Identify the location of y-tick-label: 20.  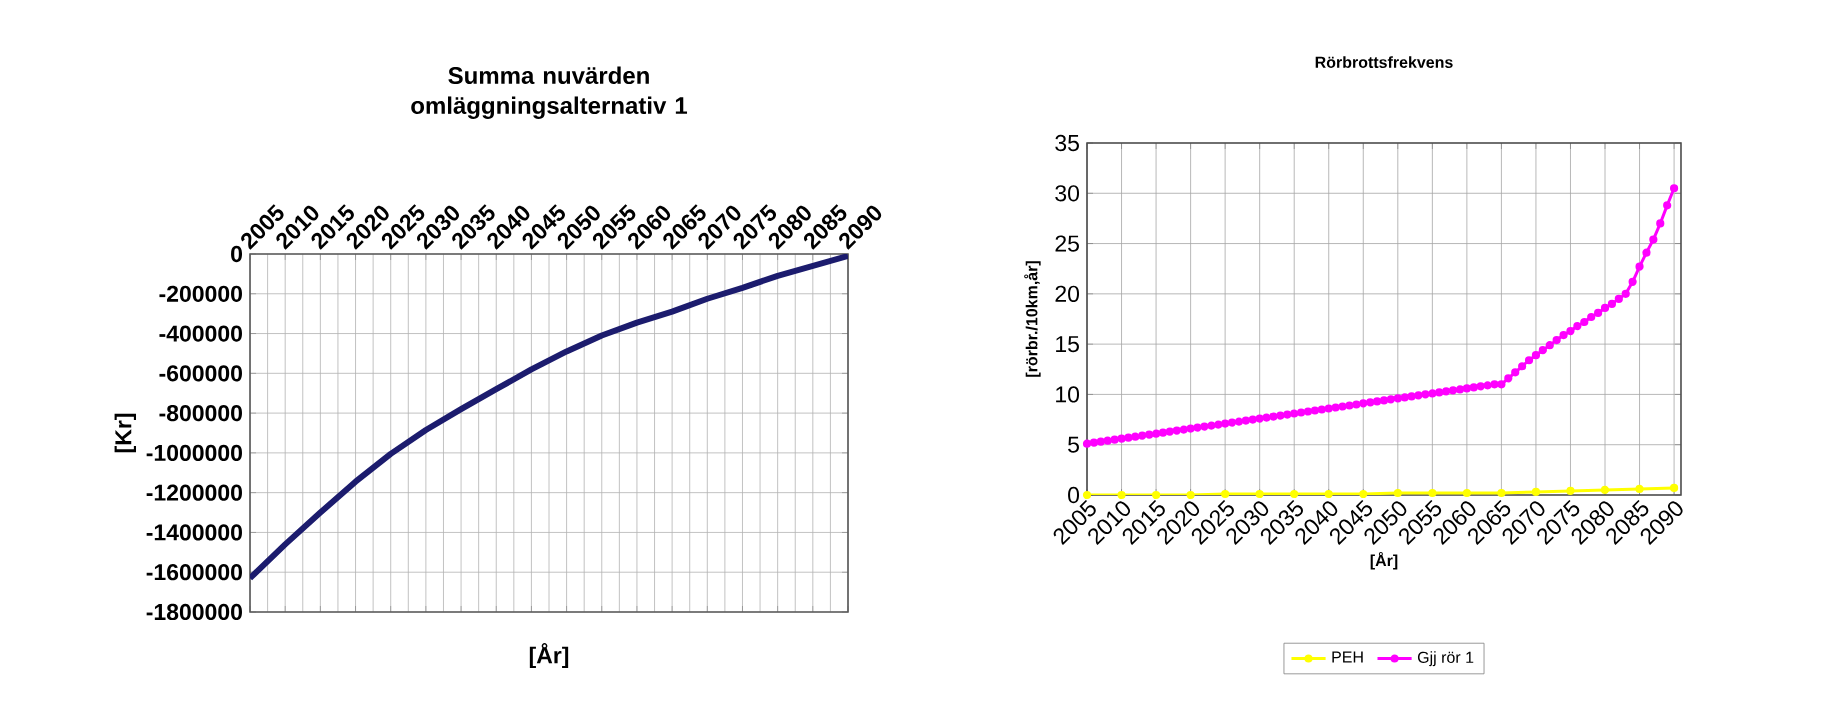
(1067, 293).